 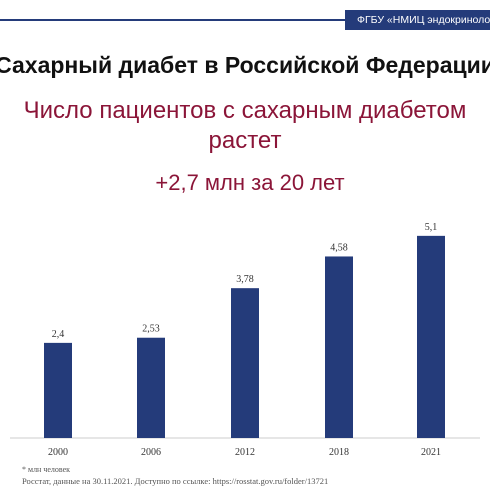 What do you see at coordinates (431, 336) in the screenshot?
I see `bar-2021` at bounding box center [431, 336].